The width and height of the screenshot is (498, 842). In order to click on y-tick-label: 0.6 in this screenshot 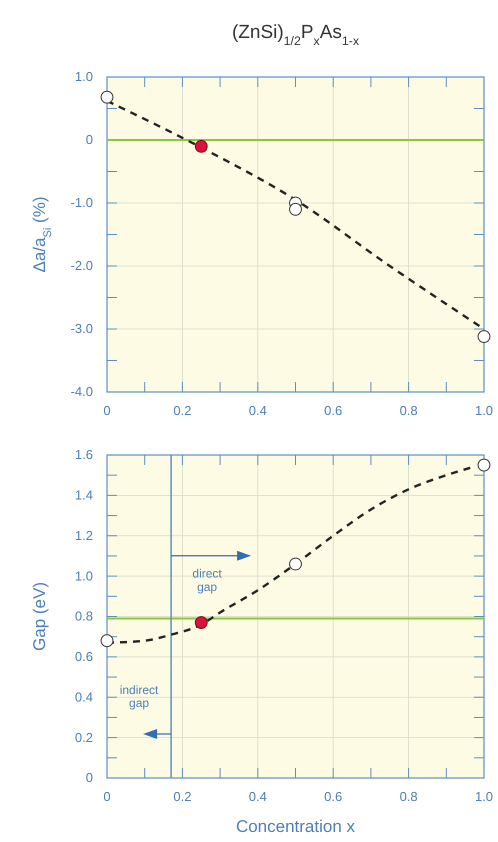, I will do `click(83, 656)`.